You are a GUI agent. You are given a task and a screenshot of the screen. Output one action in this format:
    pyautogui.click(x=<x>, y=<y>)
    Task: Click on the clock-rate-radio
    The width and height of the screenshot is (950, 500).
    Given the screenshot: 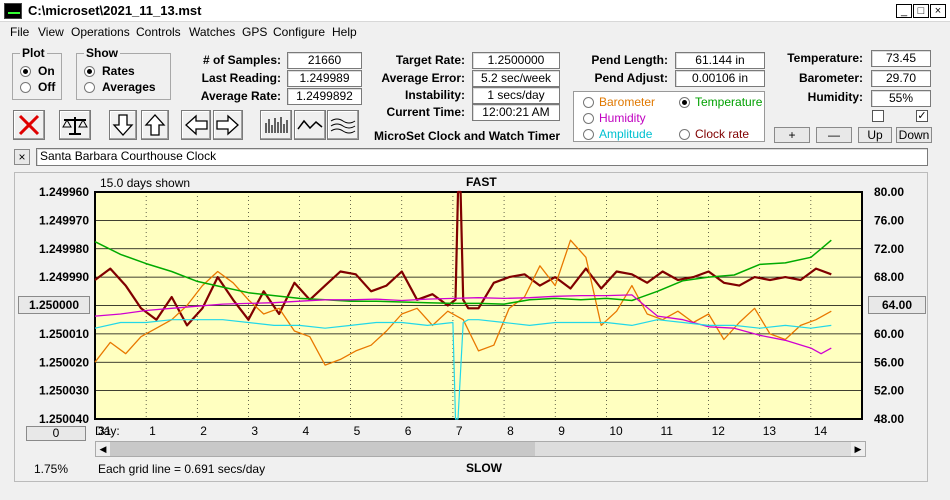 What is the action you would take?
    pyautogui.click(x=684, y=134)
    